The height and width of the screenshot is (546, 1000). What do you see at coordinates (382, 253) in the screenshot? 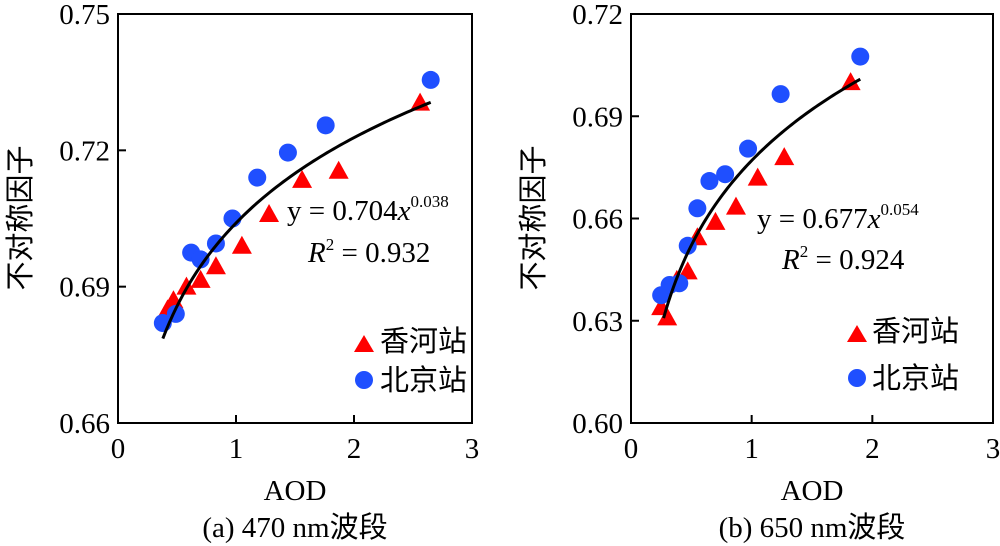
I see `r2-value: = 0.932` at bounding box center [382, 253].